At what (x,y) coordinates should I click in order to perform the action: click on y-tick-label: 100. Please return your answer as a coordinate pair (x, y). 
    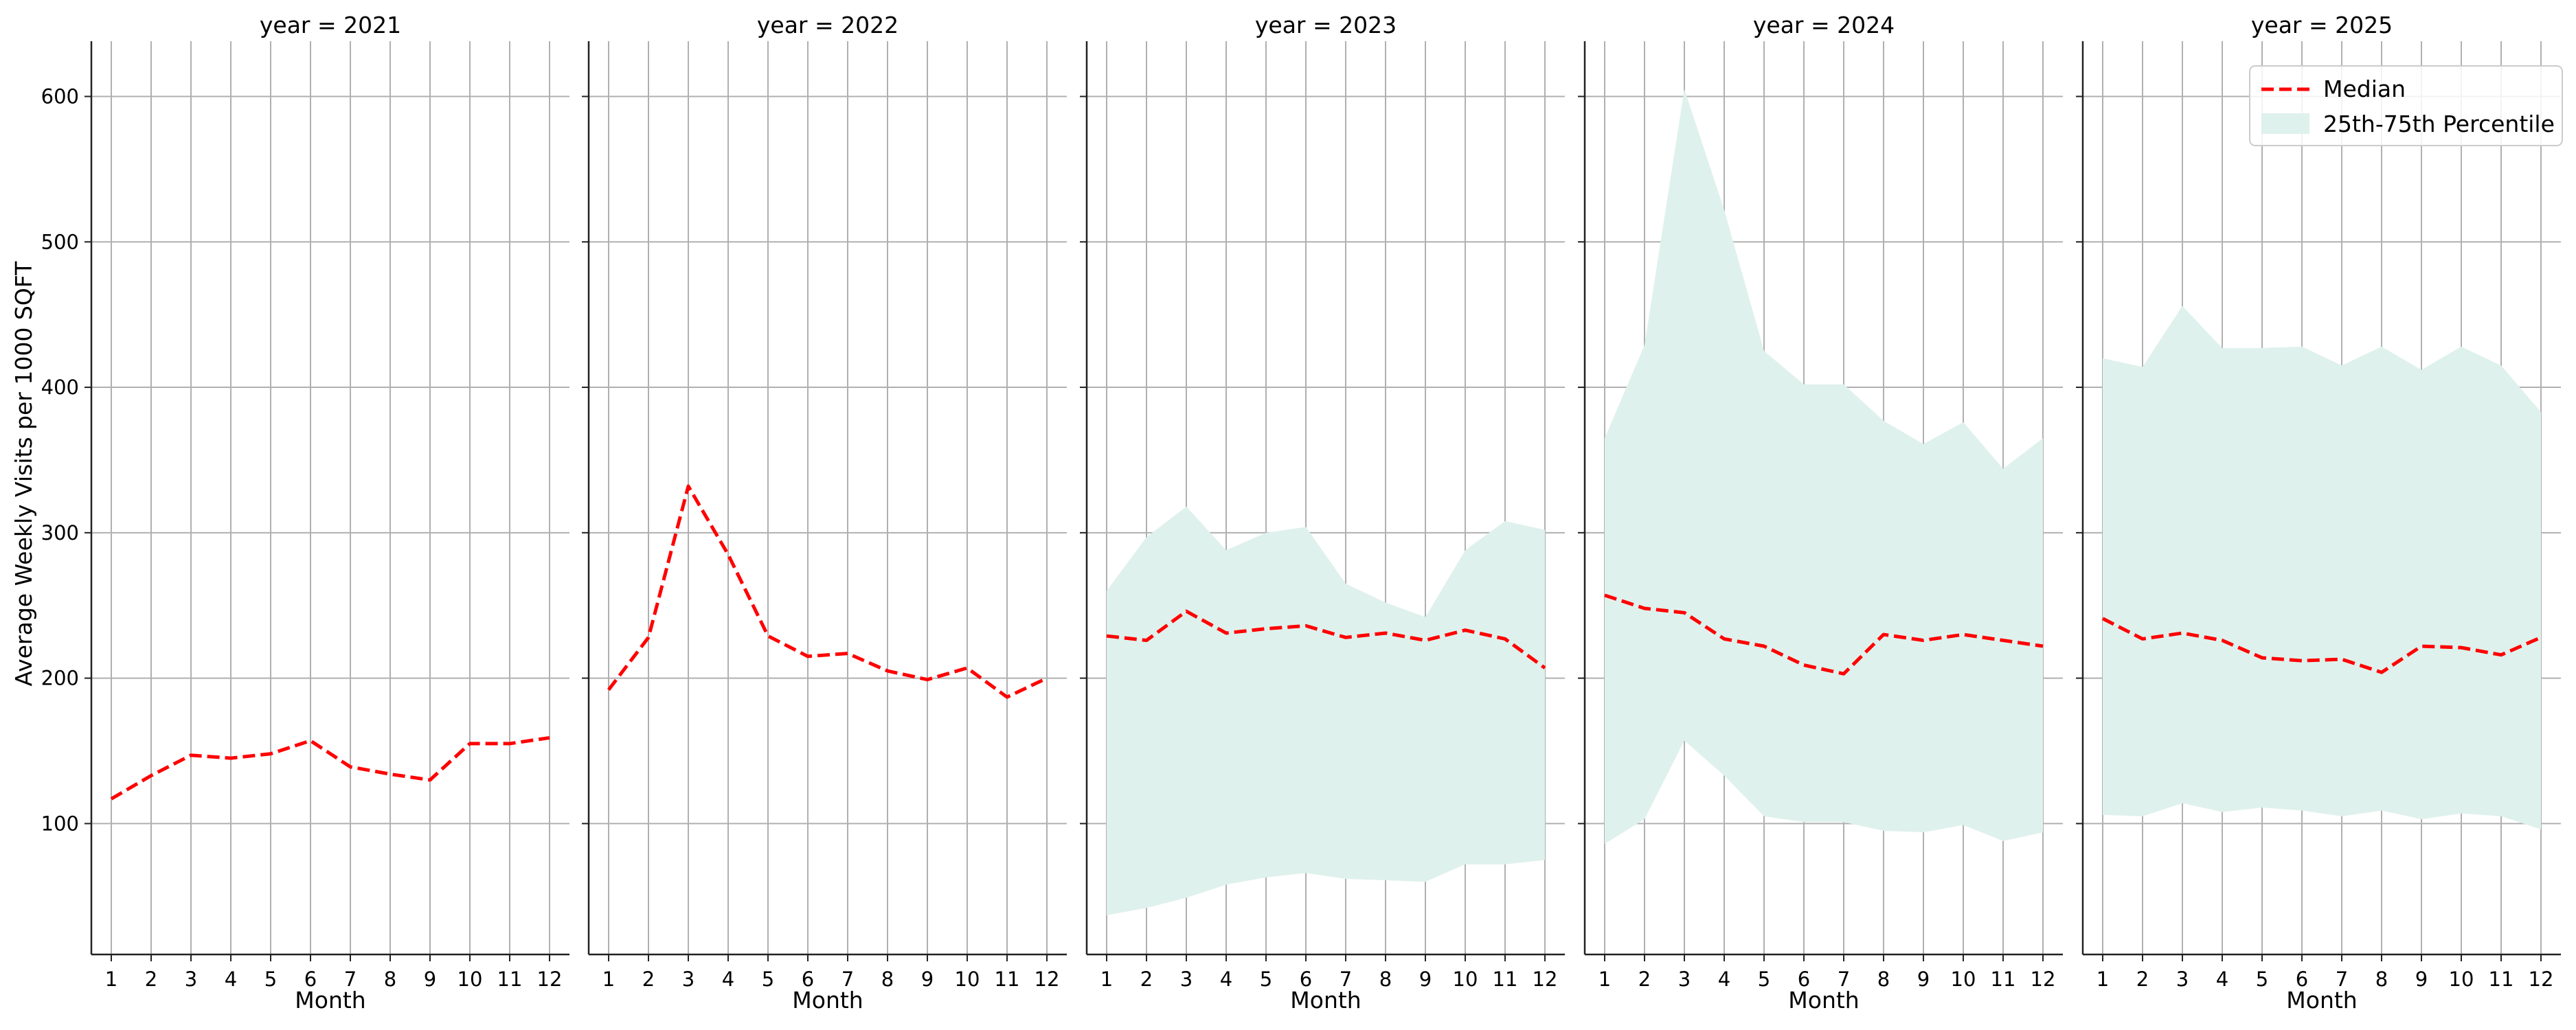
    Looking at the image, I should click on (60, 823).